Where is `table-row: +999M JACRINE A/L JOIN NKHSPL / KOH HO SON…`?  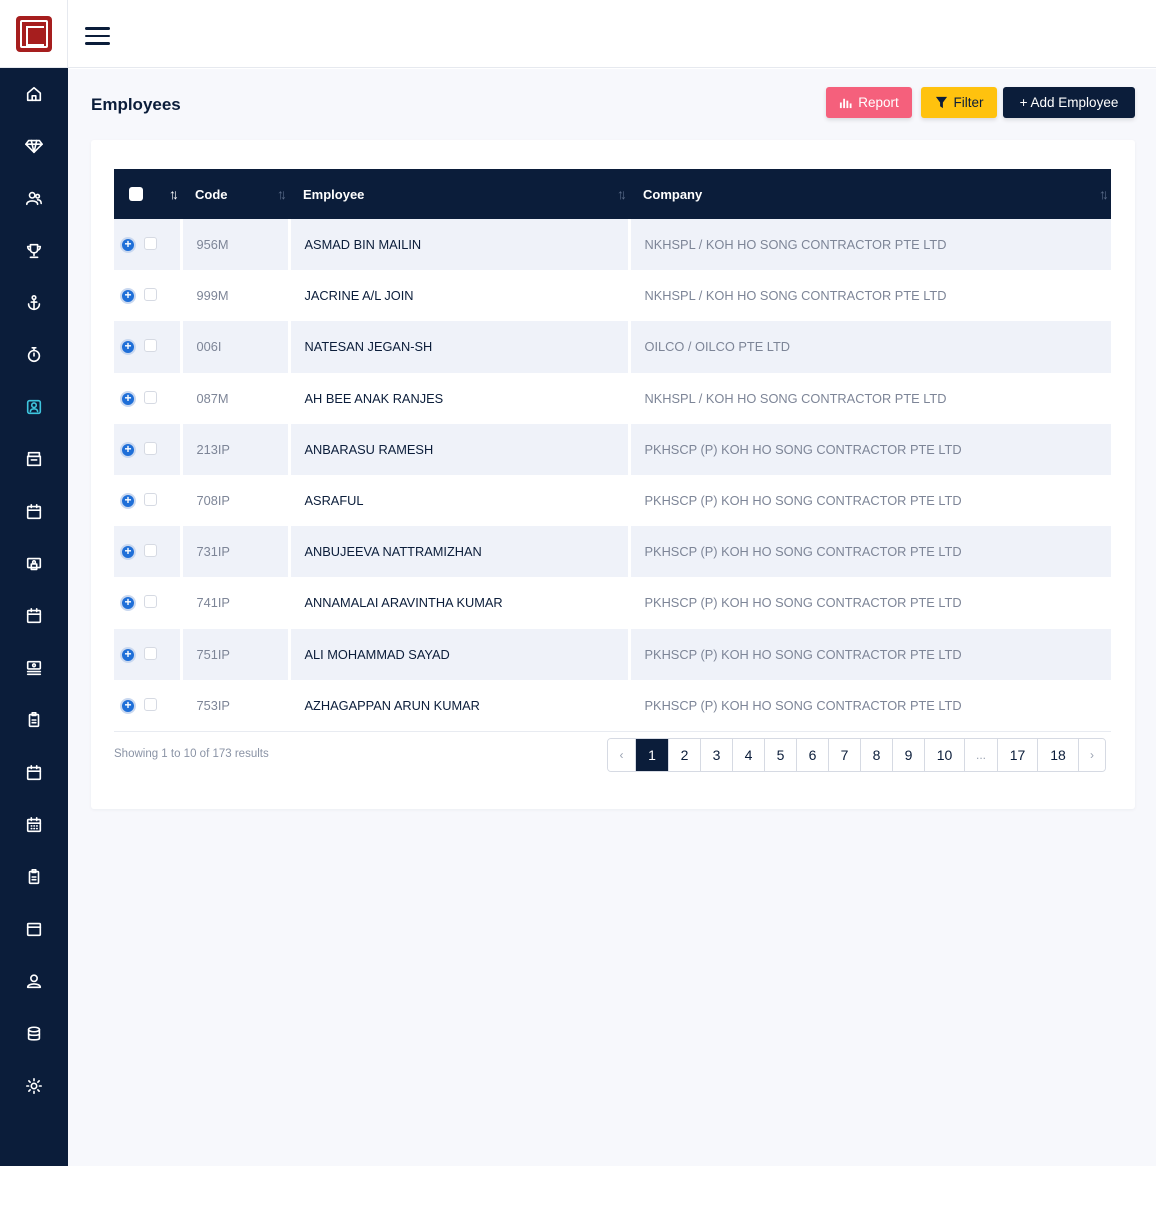 table-row: +999M JACRINE A/L JOIN NKHSPL / KOH HO SON… is located at coordinates (612, 296).